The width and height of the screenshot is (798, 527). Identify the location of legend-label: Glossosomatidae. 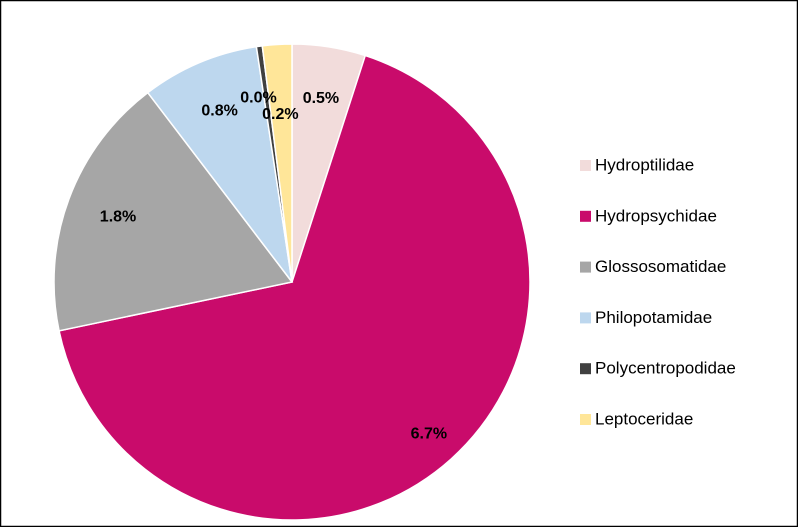
(660, 266).